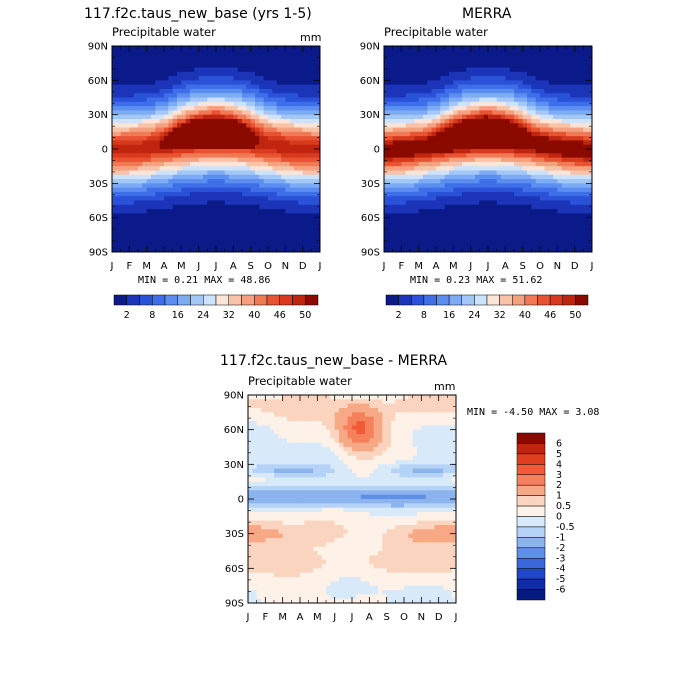 The image size is (700, 700). Describe the element at coordinates (436, 266) in the screenshot. I see `panel-merra-xtick-label: A` at that location.